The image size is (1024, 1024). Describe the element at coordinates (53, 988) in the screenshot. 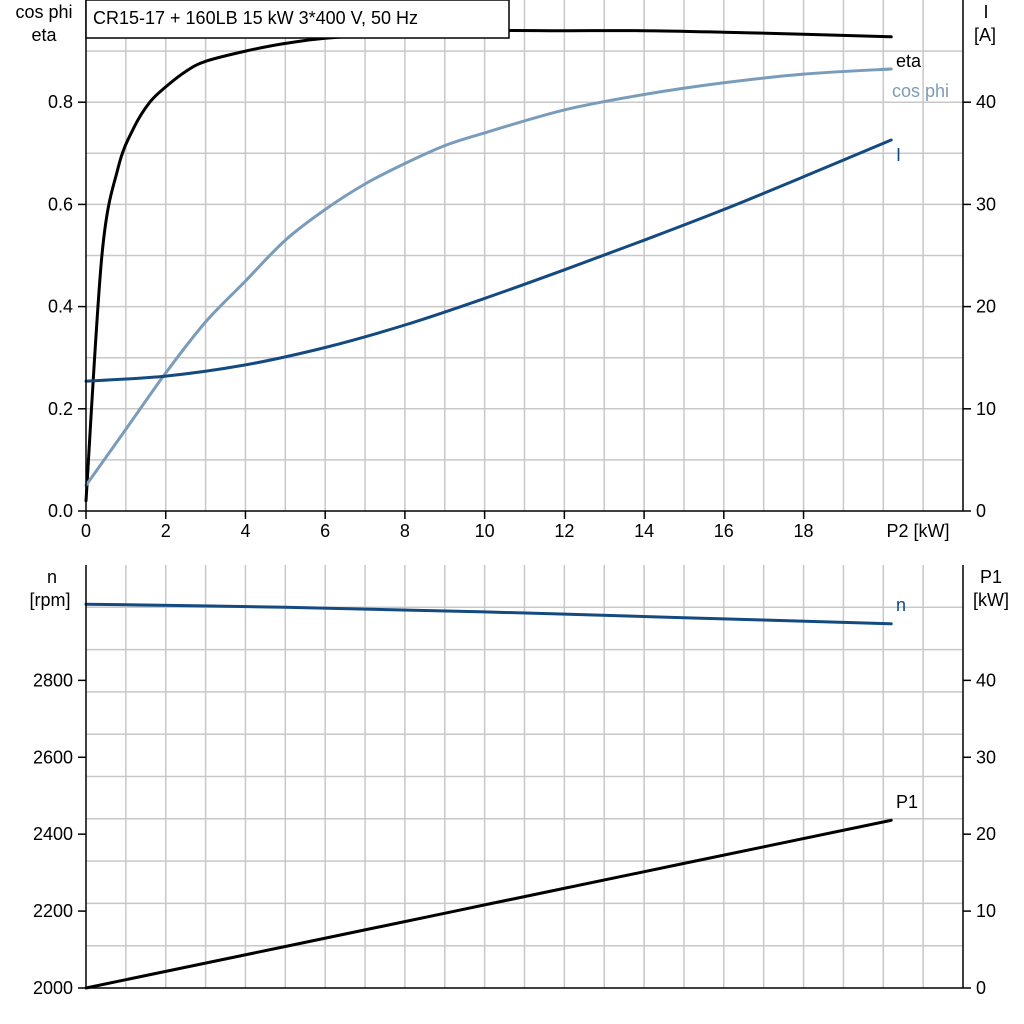

I see `left-tick-label: 2000` at that location.